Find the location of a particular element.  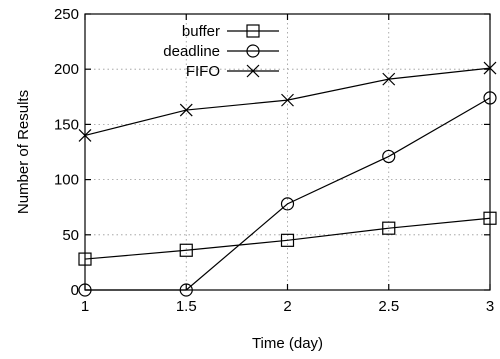

legend-marker-buffer is located at coordinates (253, 31).